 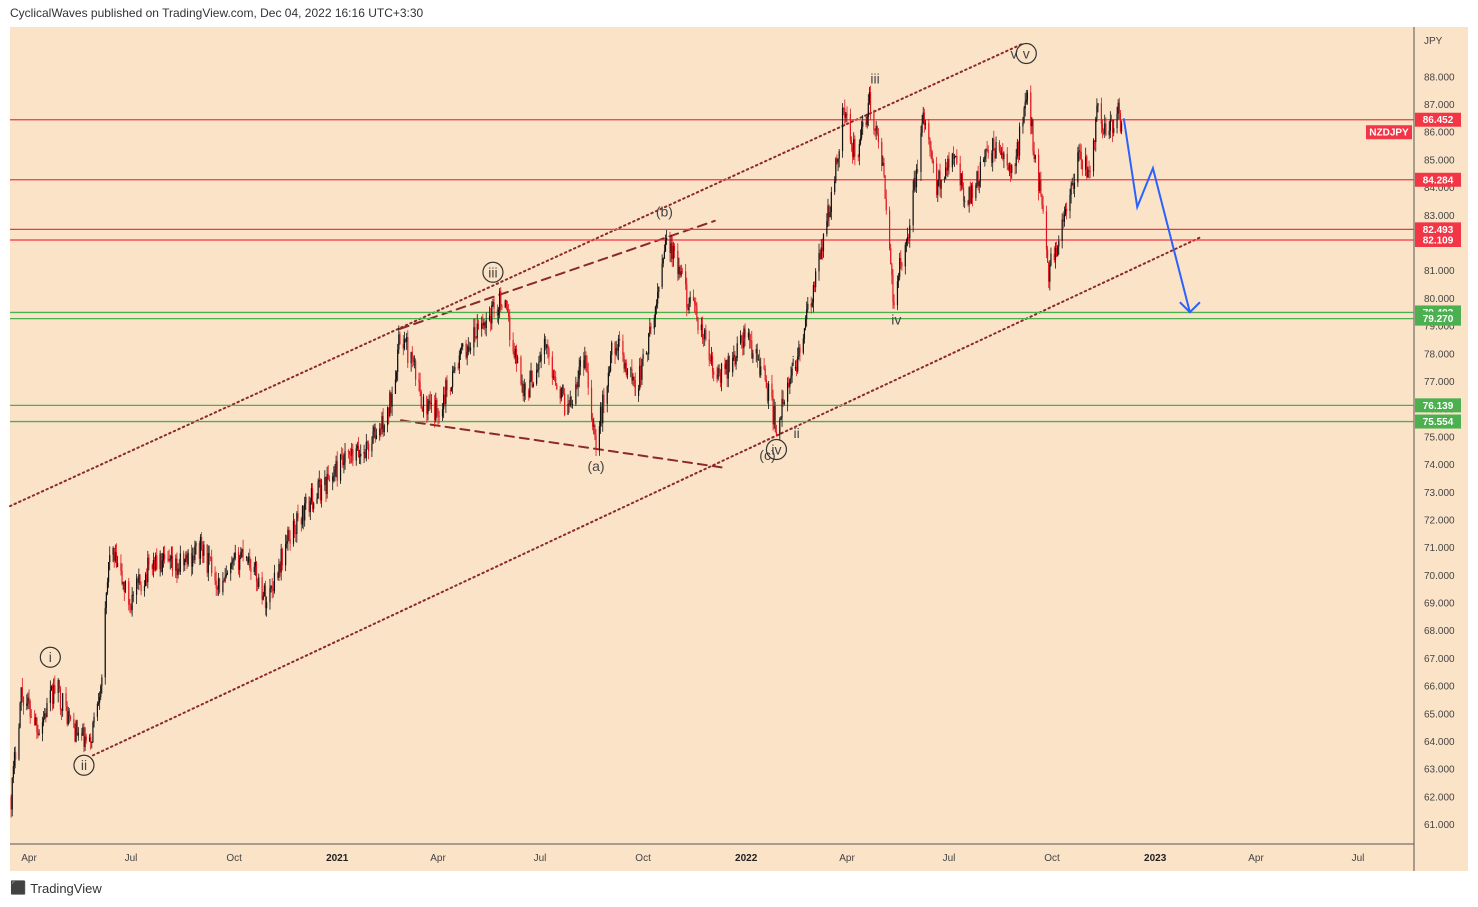 I want to click on price-tag-box, so click(x=1438, y=405).